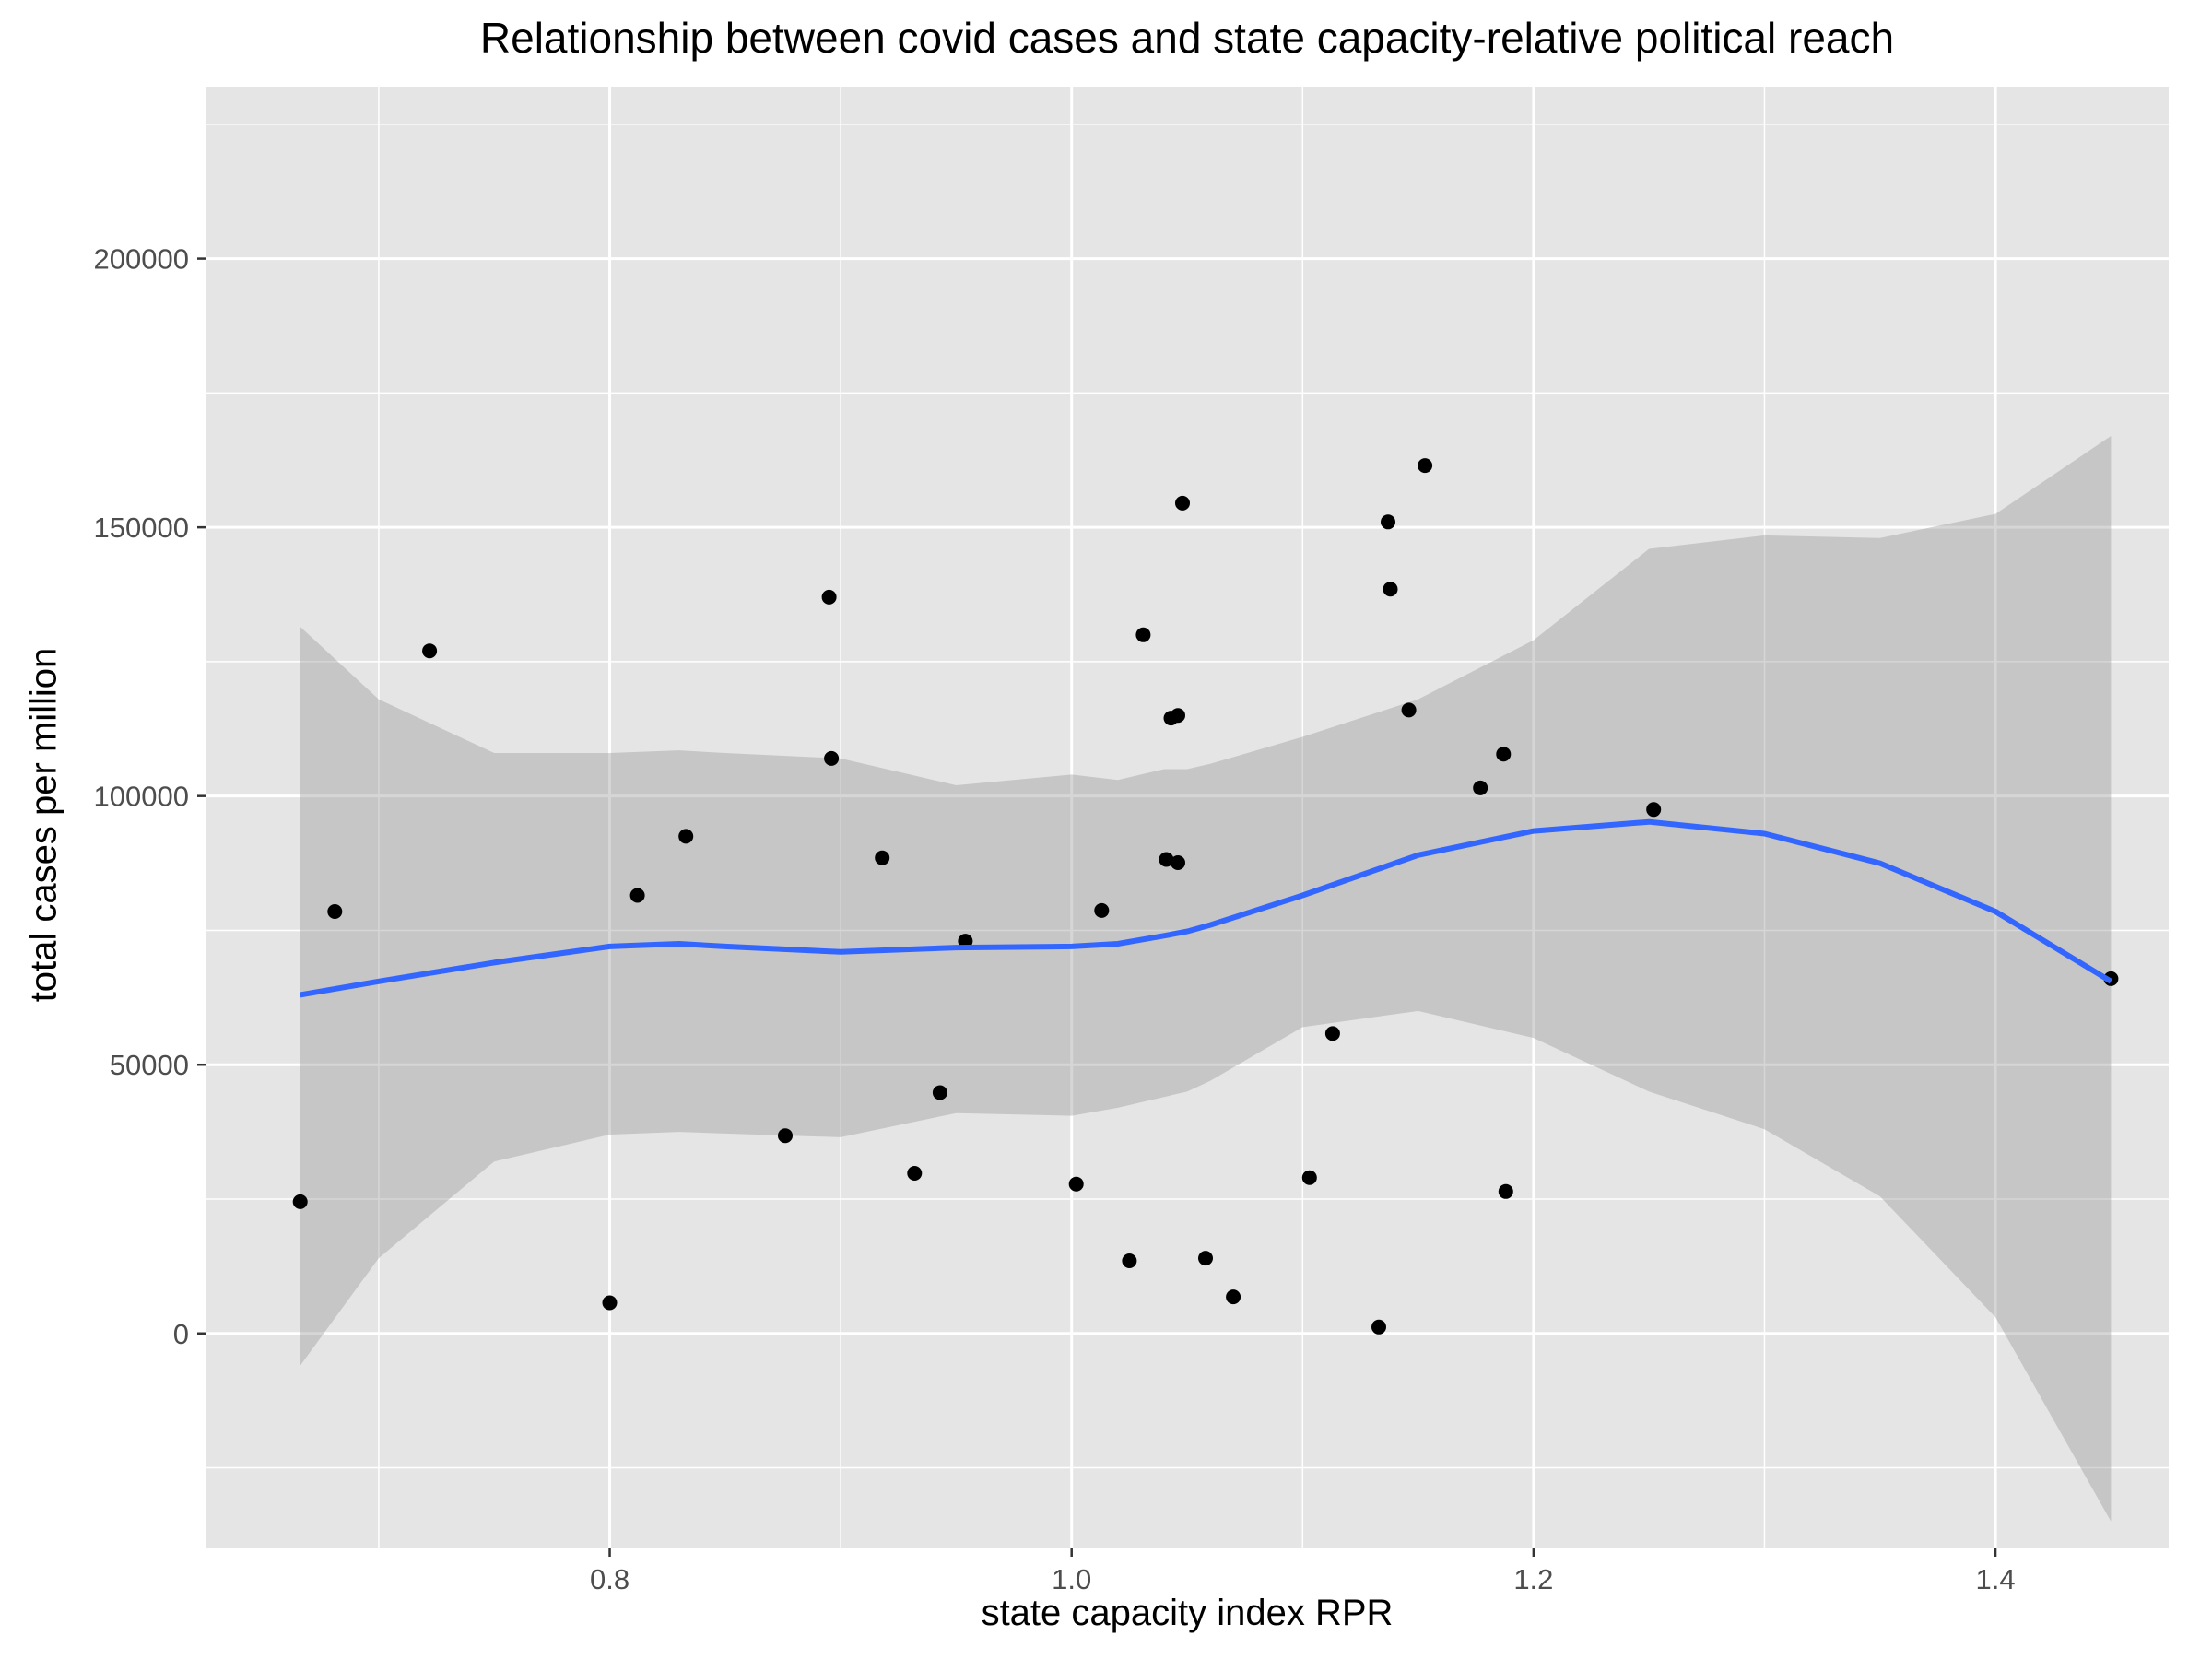  Describe the element at coordinates (44, 825) in the screenshot. I see `y-axis-title: total cases per million` at that location.